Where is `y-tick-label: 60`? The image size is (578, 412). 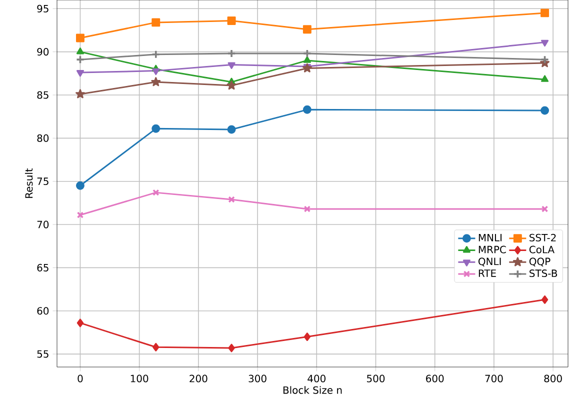
y-tick-label: 60 is located at coordinates (43, 311).